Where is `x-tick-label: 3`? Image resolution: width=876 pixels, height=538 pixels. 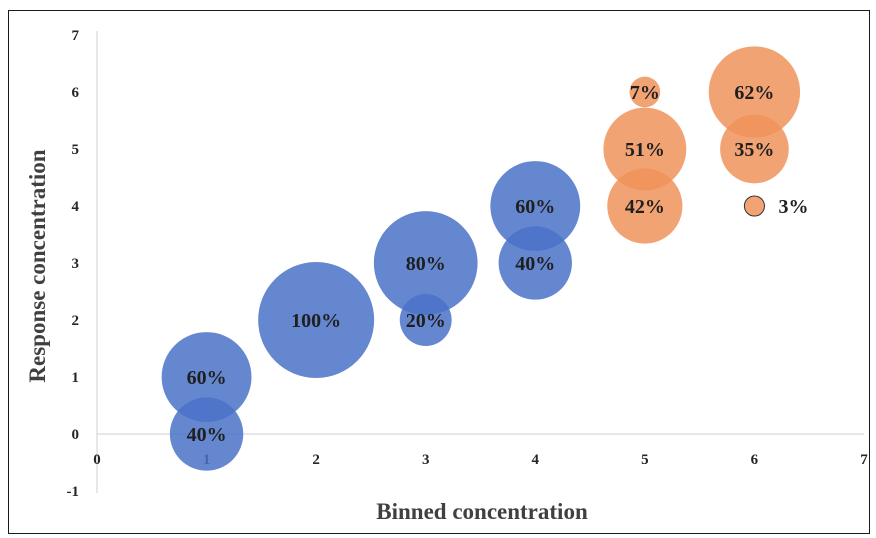 x-tick-label: 3 is located at coordinates (426, 460).